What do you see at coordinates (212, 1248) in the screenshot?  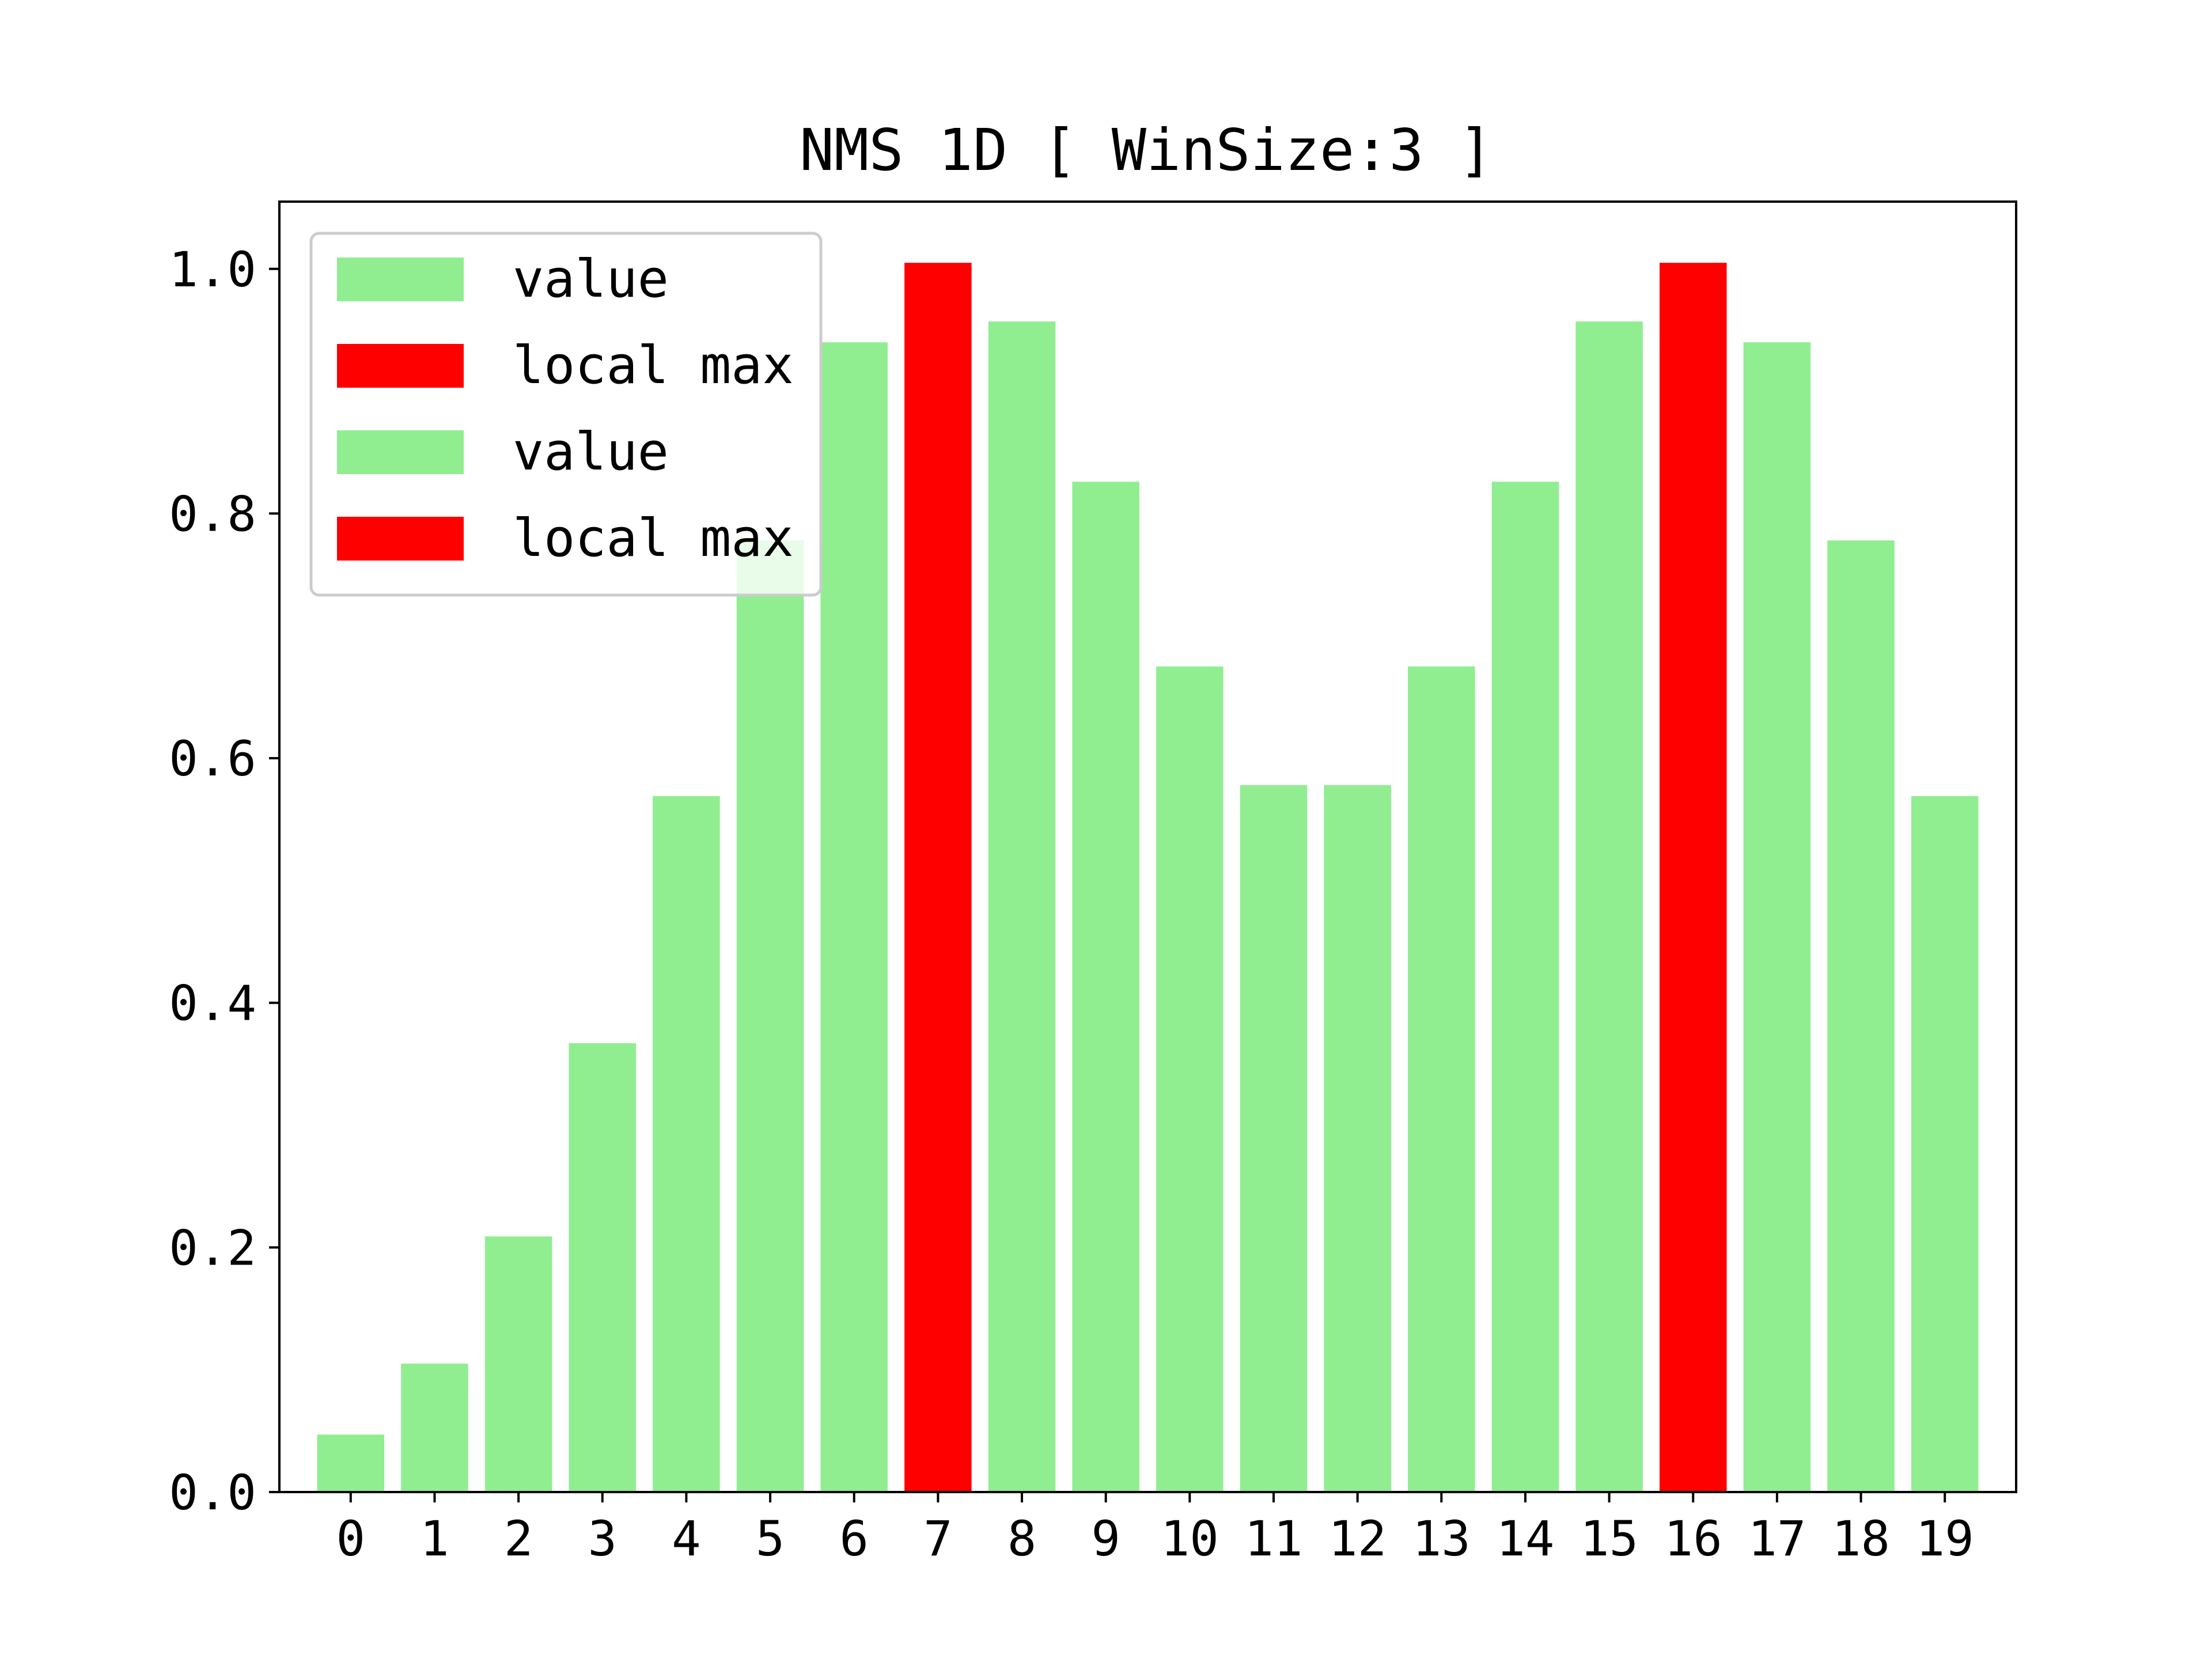 I see `y-tick-label-0.2: 0.2` at bounding box center [212, 1248].